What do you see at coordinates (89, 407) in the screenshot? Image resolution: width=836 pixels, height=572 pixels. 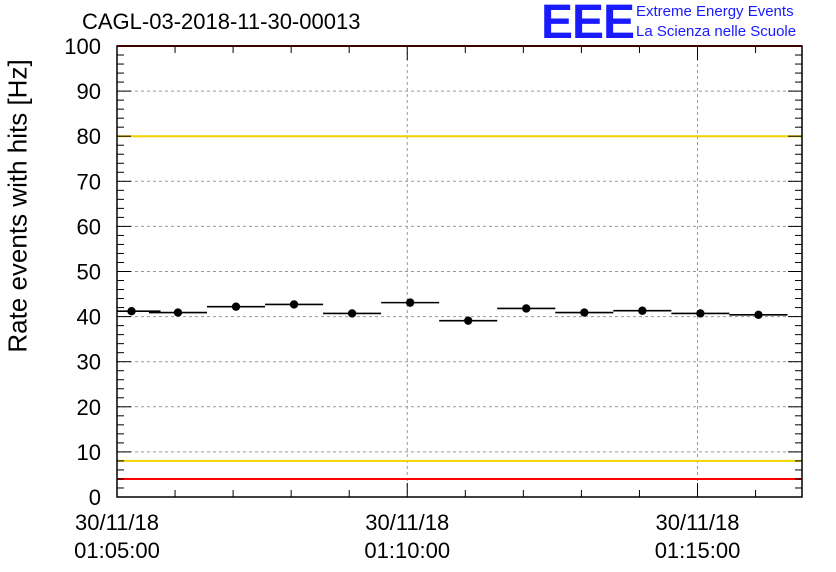 I see `y-tick-label: 20` at bounding box center [89, 407].